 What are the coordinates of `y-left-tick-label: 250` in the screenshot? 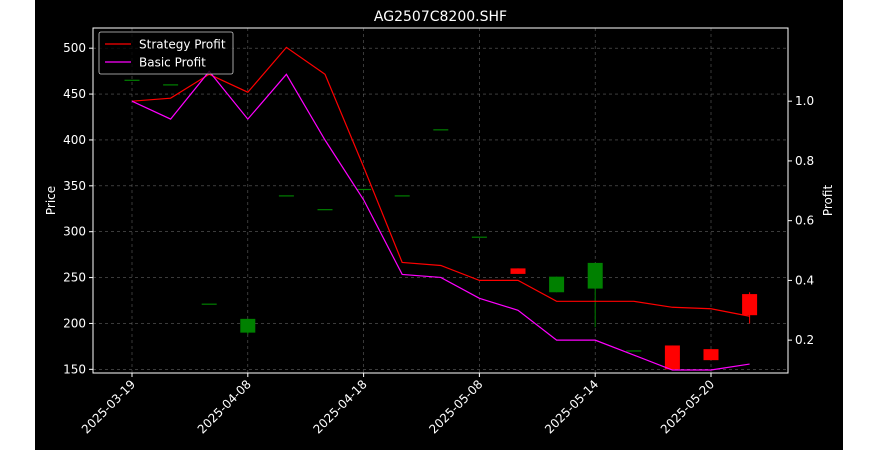 It's located at (74, 278).